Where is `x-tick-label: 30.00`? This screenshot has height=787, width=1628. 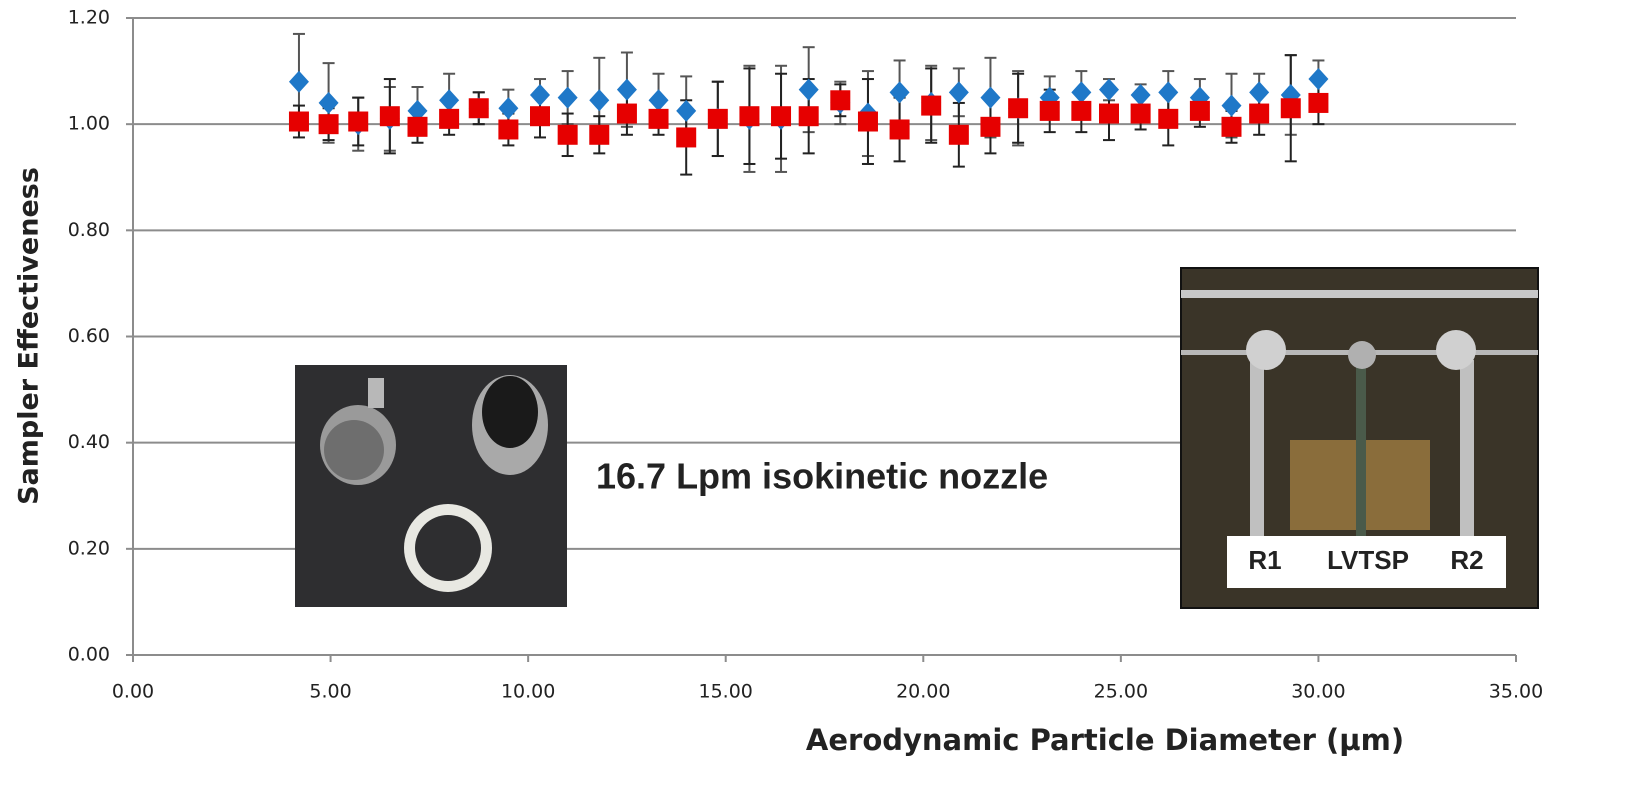
x-tick-label: 30.00 is located at coordinates (1318, 692).